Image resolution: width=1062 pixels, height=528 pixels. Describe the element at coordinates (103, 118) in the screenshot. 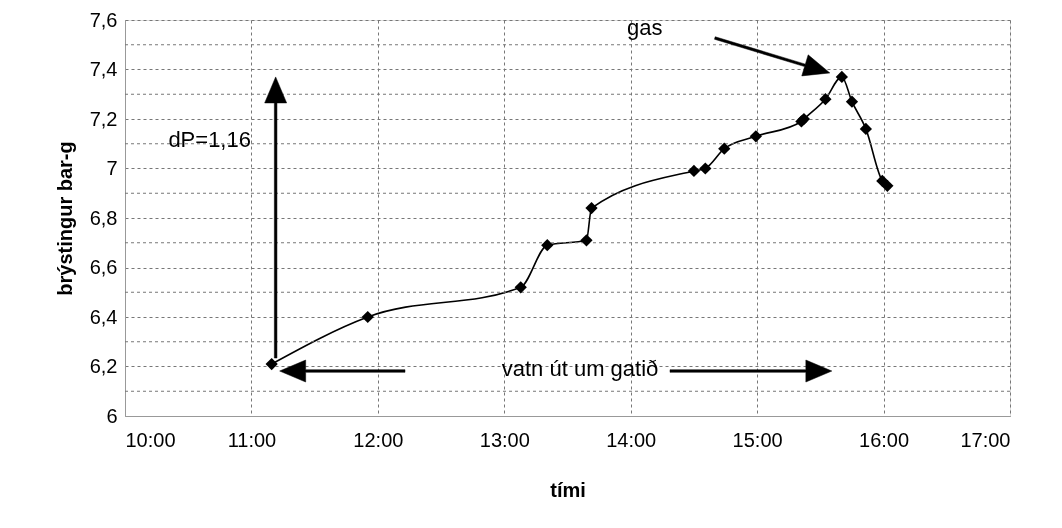

I see `y-tick-label: 7,2` at that location.